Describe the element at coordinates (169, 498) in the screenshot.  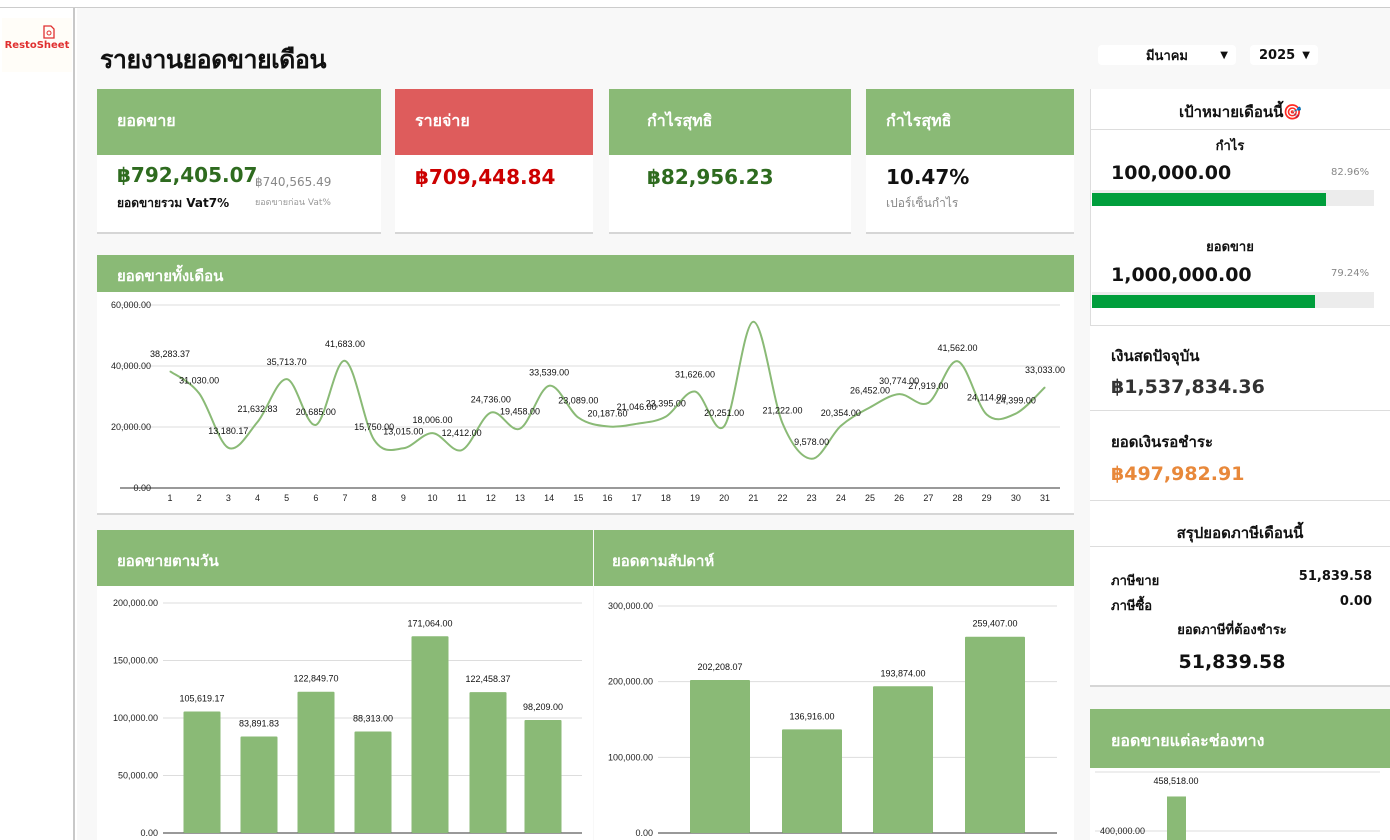
I see `x-tick-label: 1` at that location.